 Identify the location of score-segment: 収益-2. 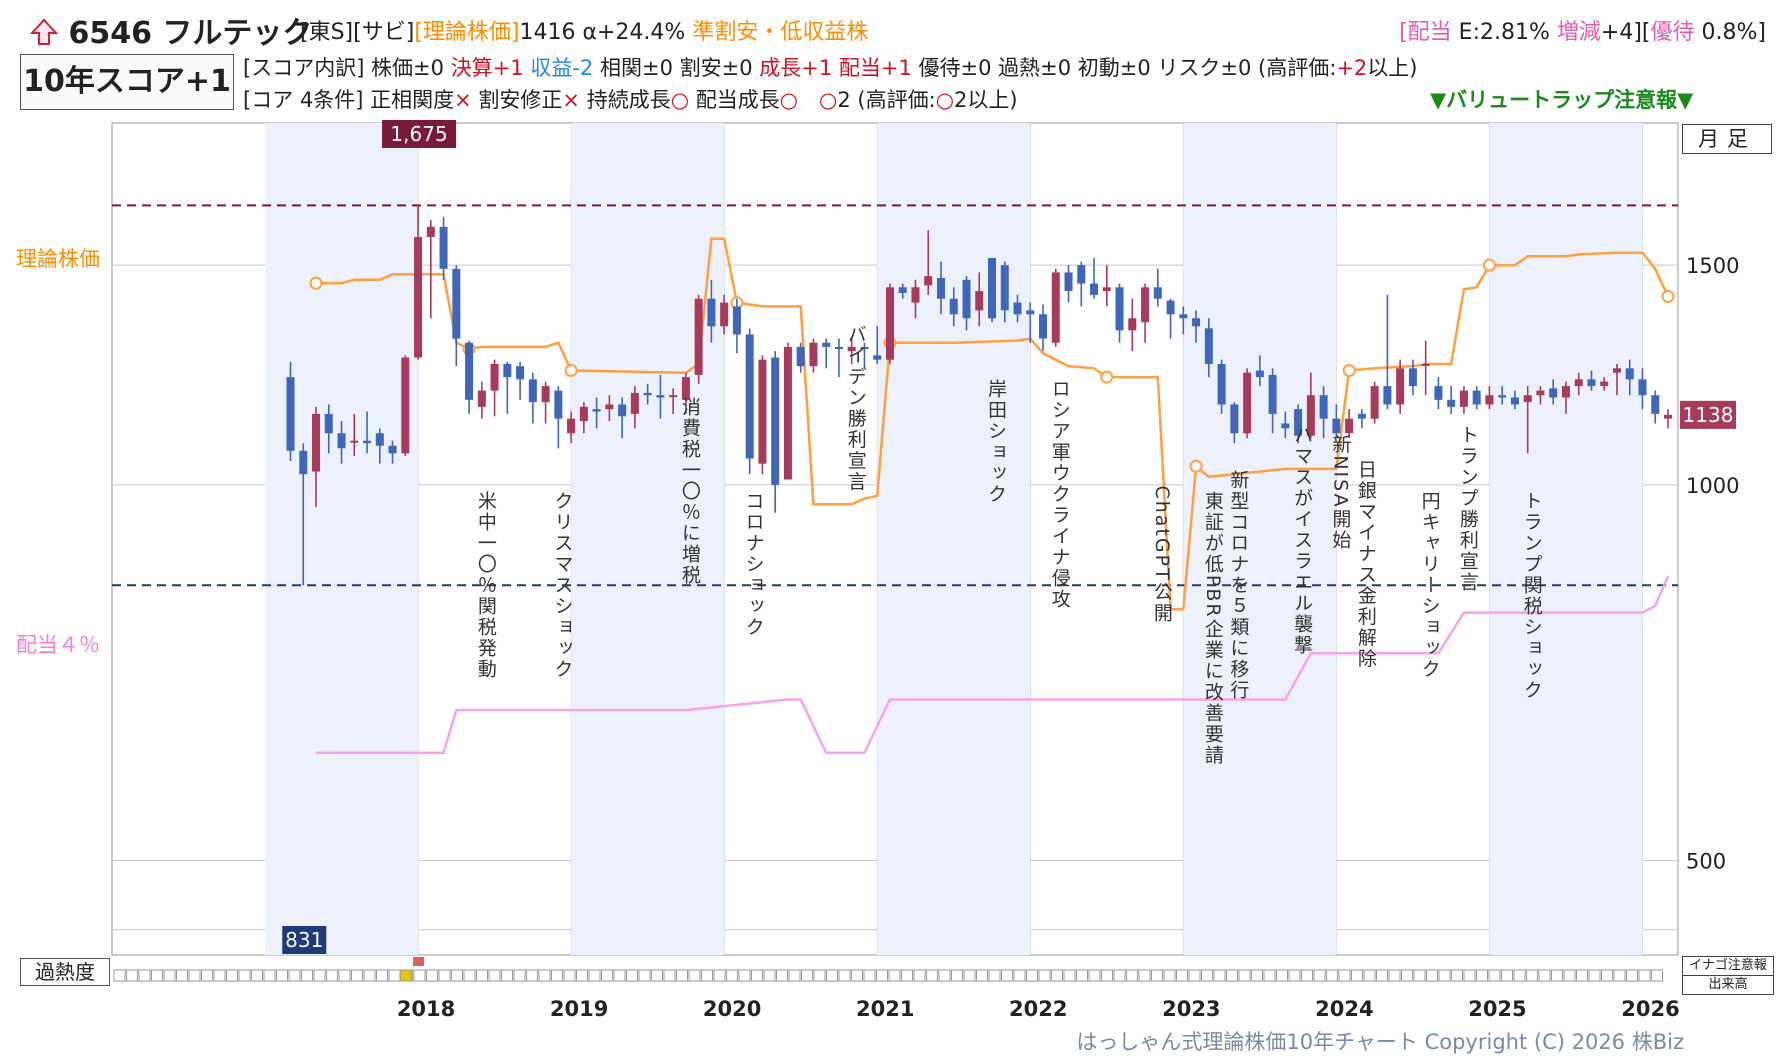
(565, 68).